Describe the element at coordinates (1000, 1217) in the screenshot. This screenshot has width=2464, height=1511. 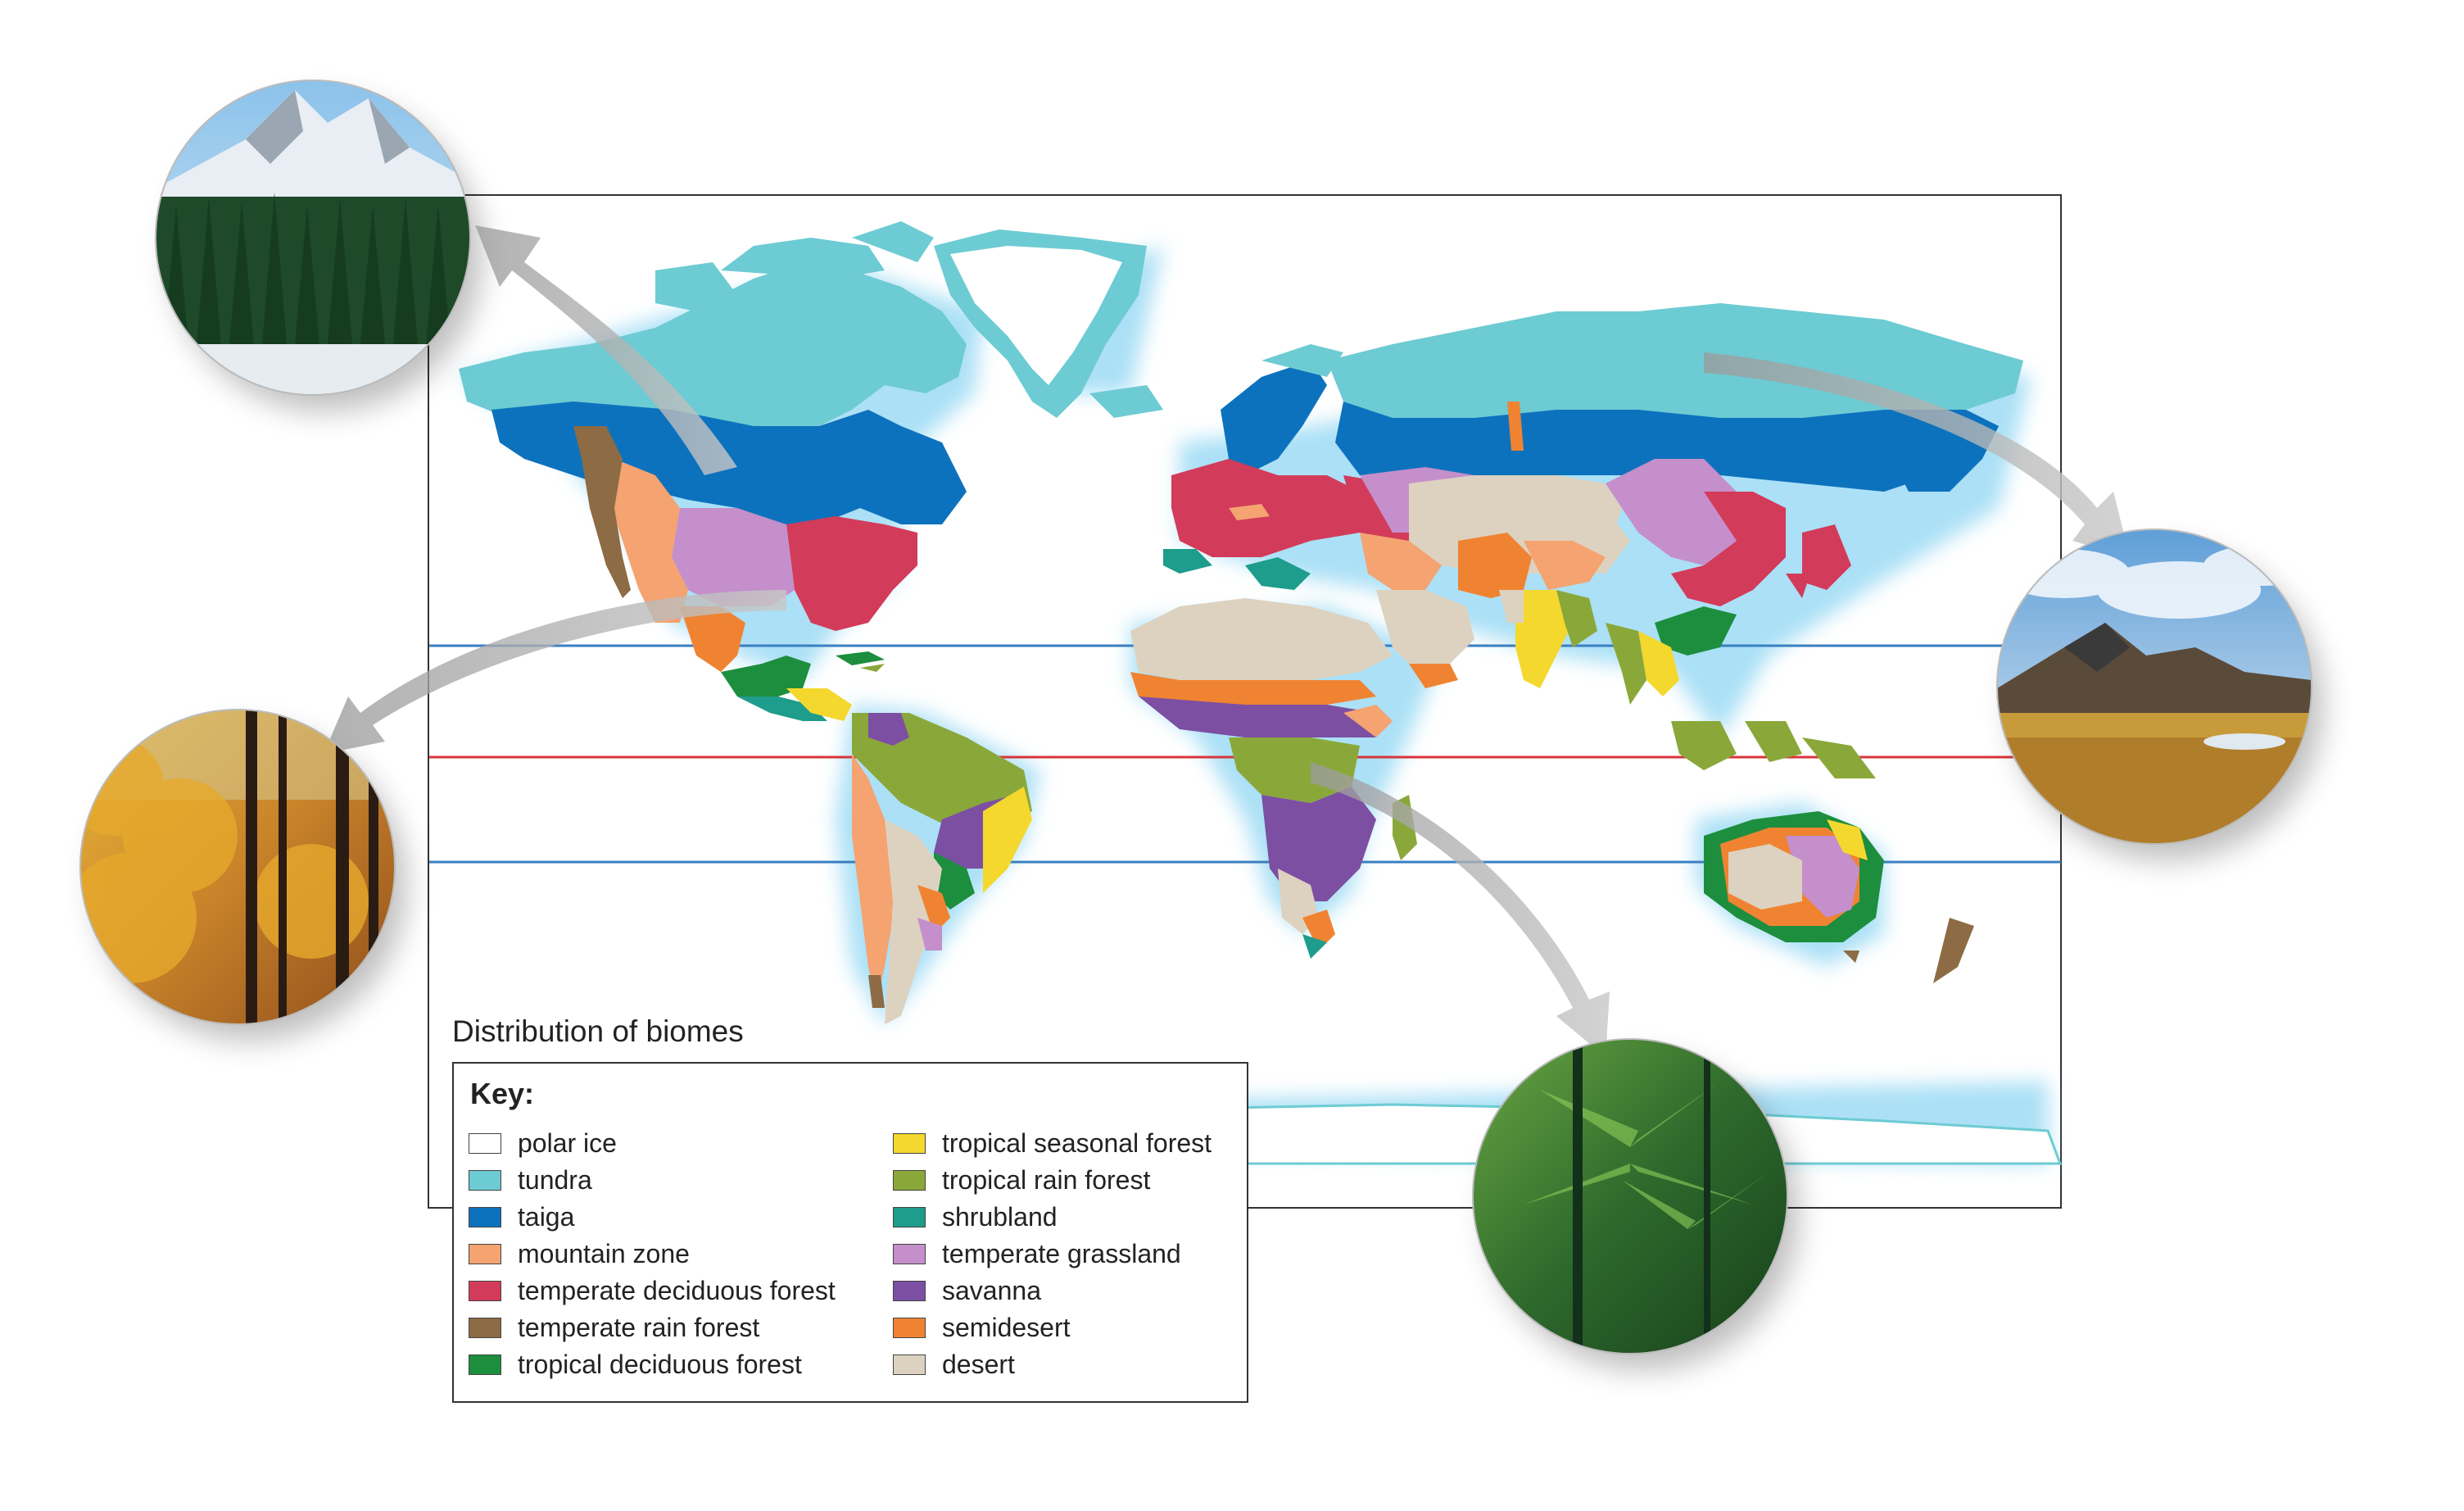
I see `key-label: shrubland` at that location.